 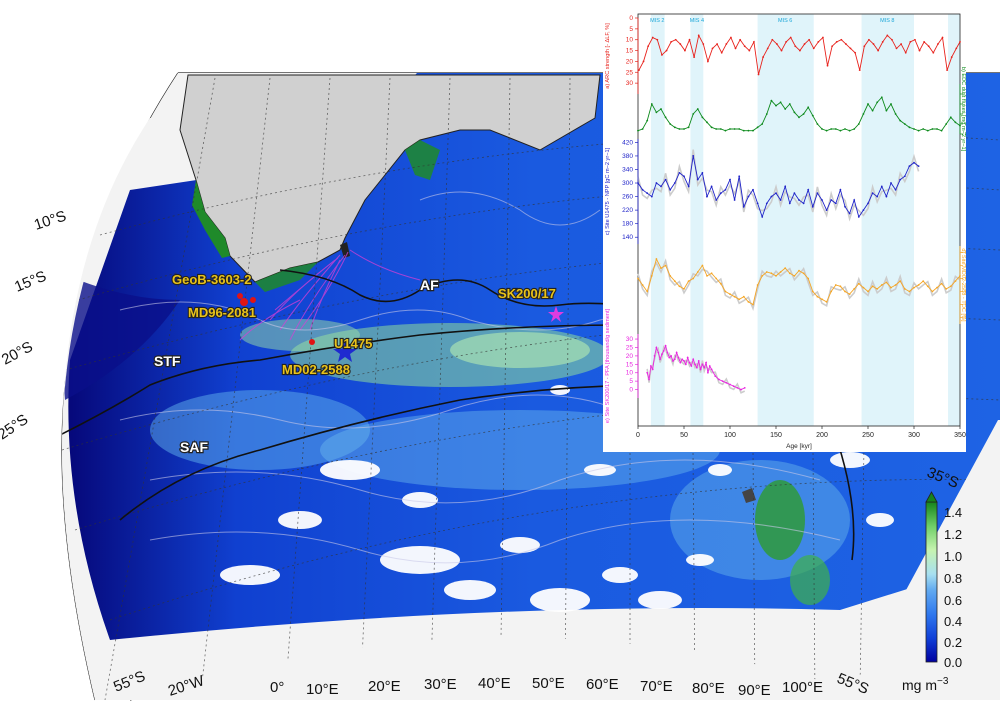 I want to click on x-tick-label: 50, so click(x=684, y=435).